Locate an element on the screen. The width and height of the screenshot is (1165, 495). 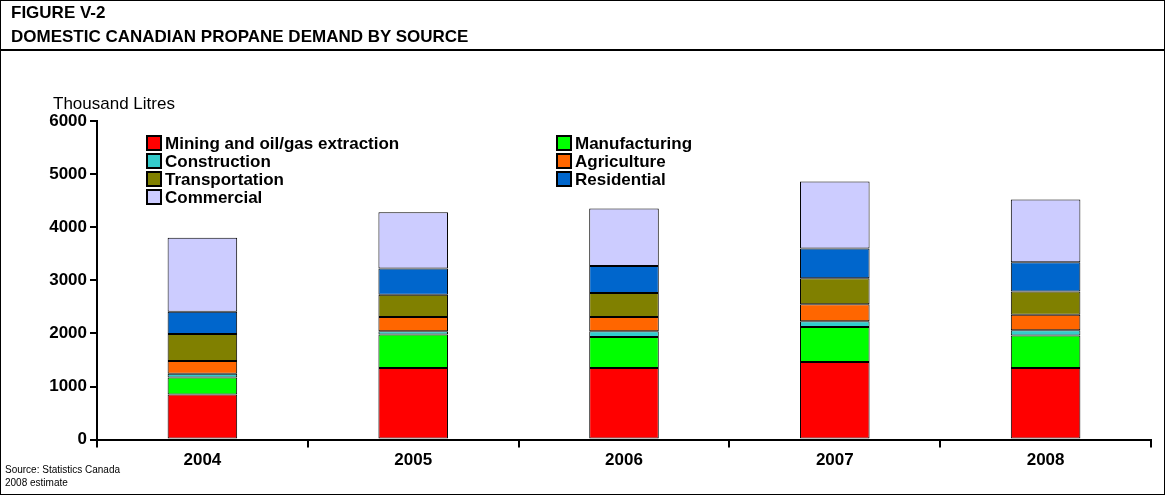
legend-label: Commercial is located at coordinates (214, 197).